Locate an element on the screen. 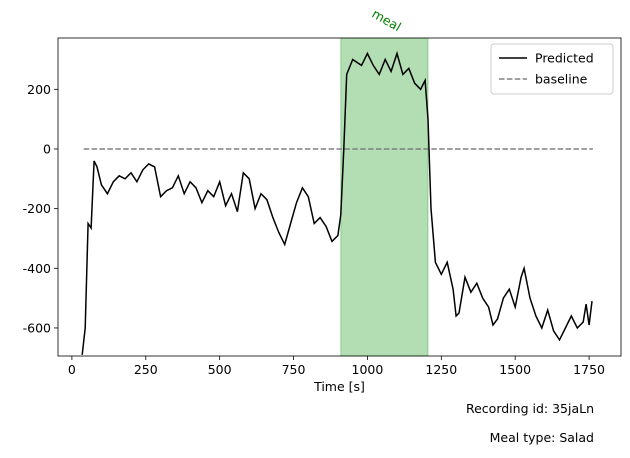 The image size is (630, 458). legend-label: baseline is located at coordinates (561, 79).